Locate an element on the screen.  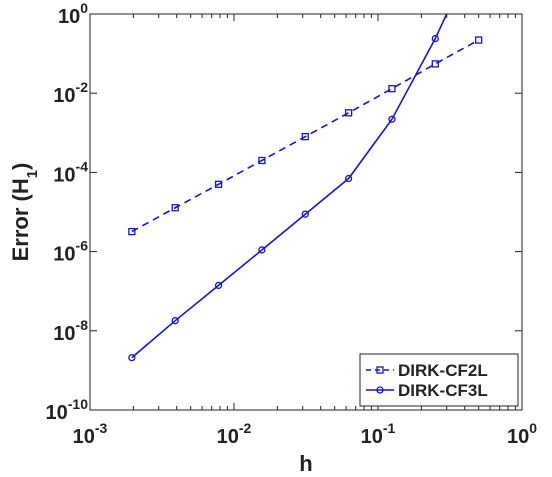
y-tick-label: 10⁰ is located at coordinates (73, 14).